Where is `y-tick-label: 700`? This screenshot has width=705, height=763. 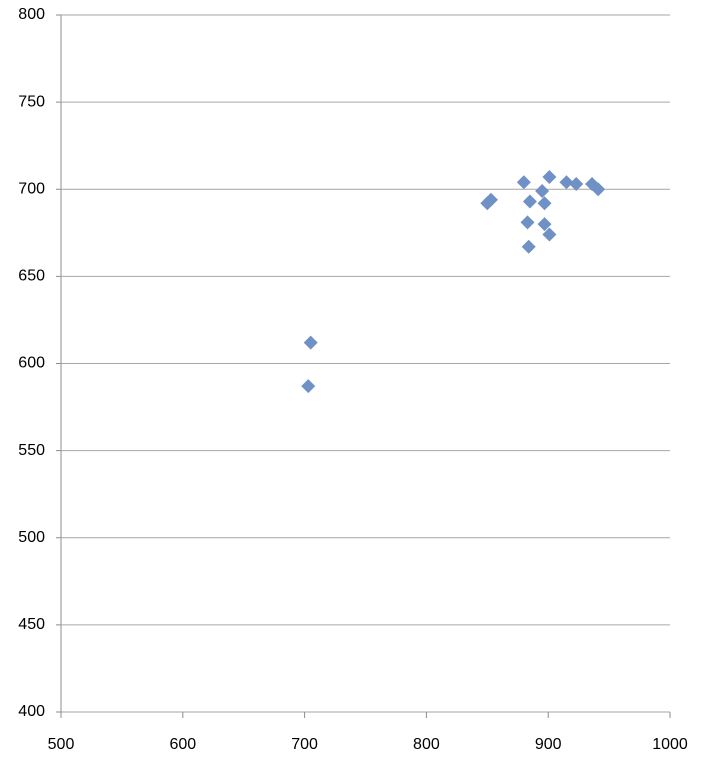 y-tick-label: 700 is located at coordinates (31, 188).